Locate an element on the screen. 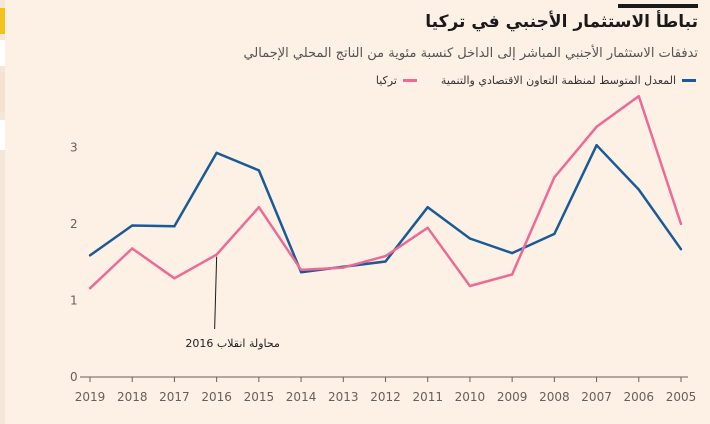 Image resolution: width=710 pixels, height=424 pixels. x-tick-label: 2011 is located at coordinates (427, 397).